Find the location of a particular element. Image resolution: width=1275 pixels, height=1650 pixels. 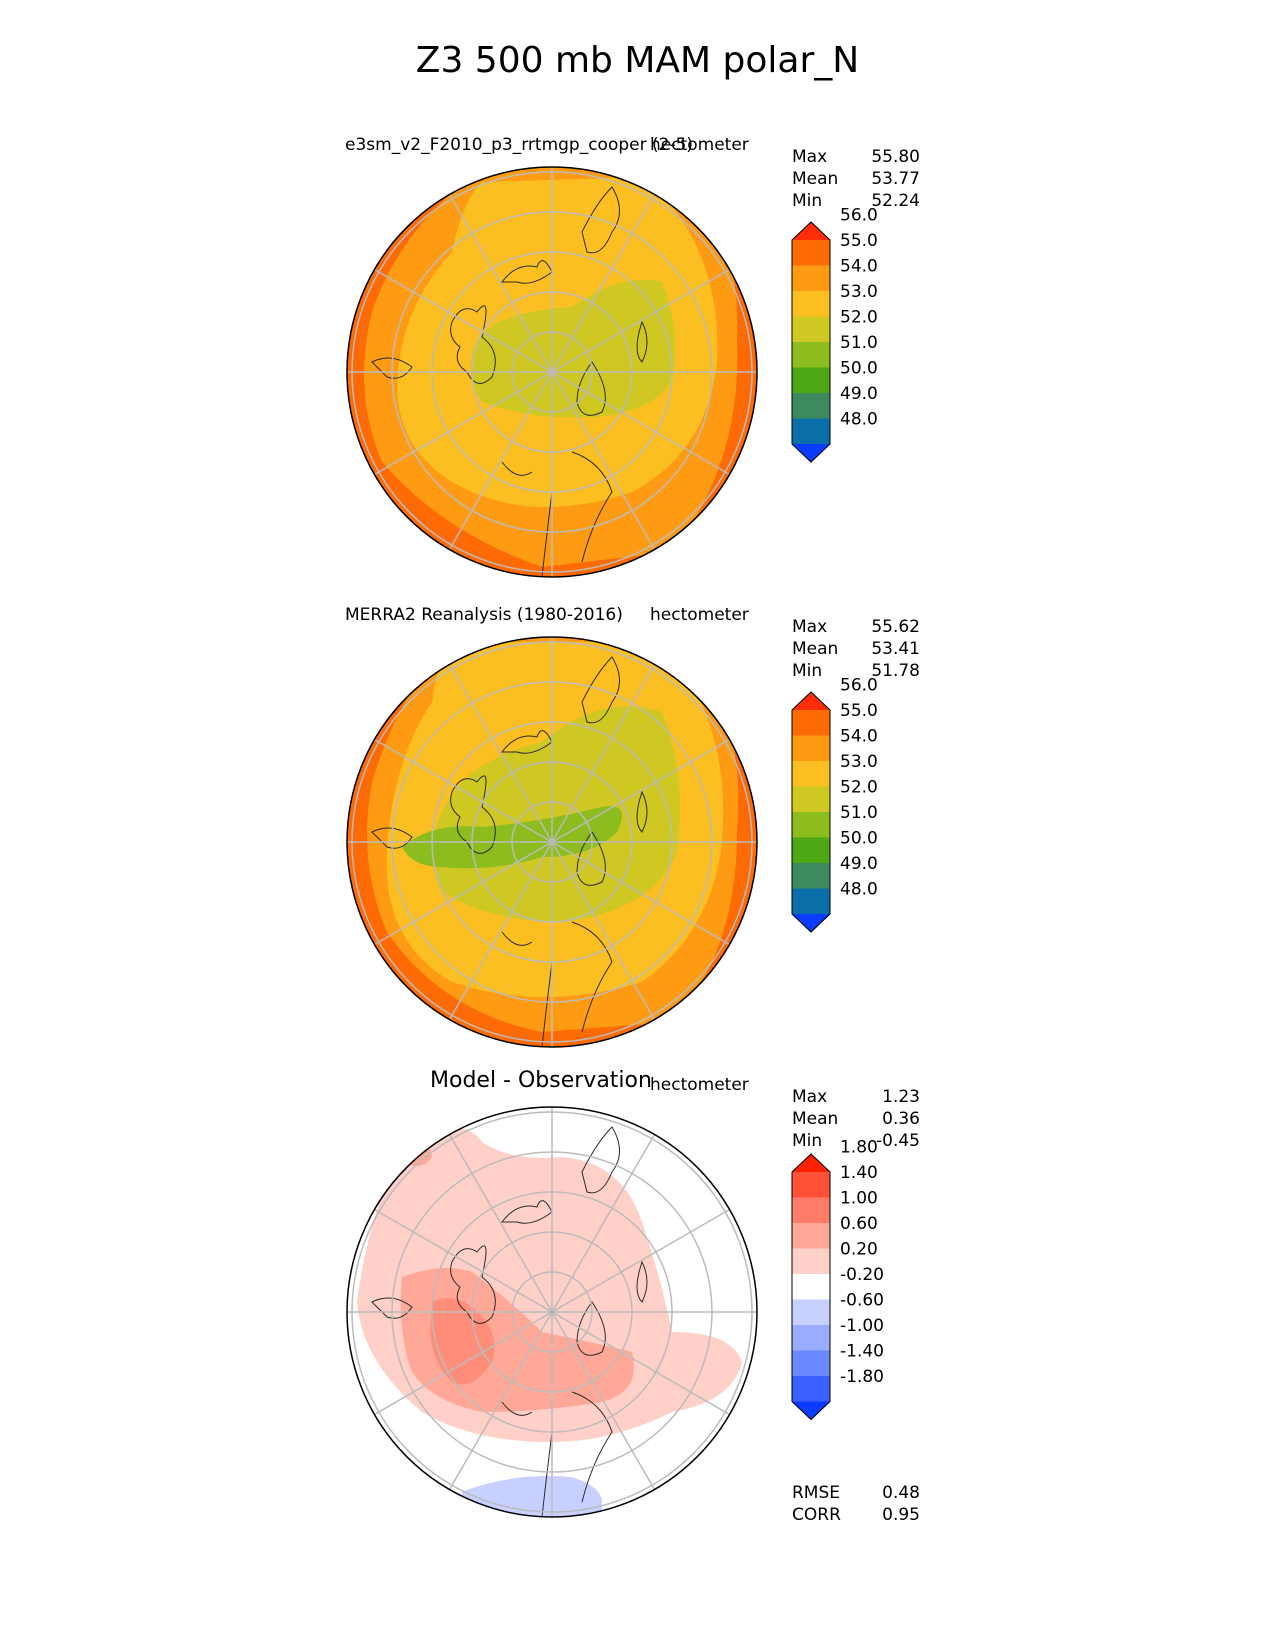

colorbar-tick-label: -0.20 is located at coordinates (862, 1275).